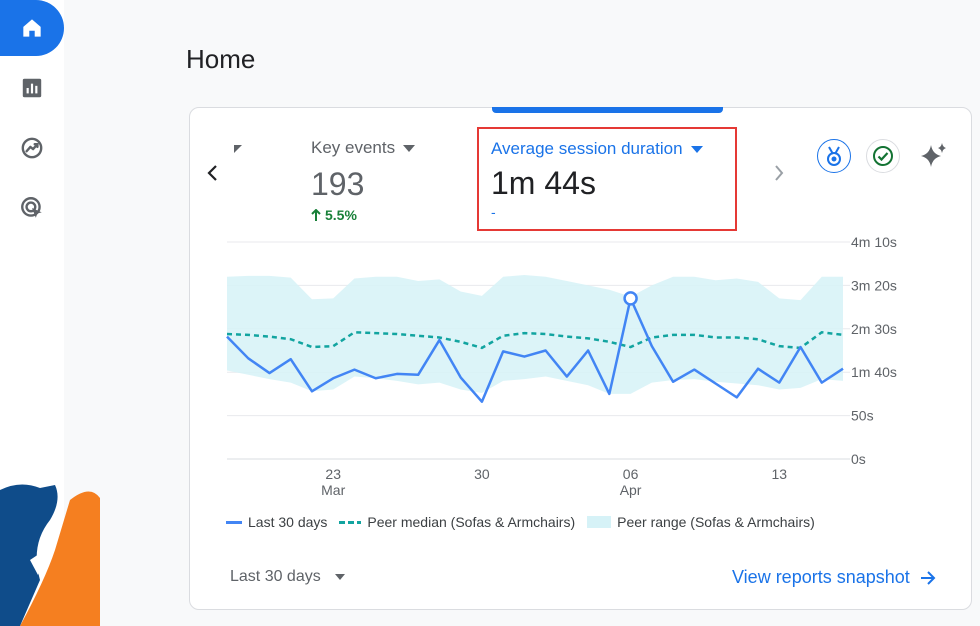 The height and width of the screenshot is (626, 980). I want to click on x-tick-label: 30, so click(482, 474).